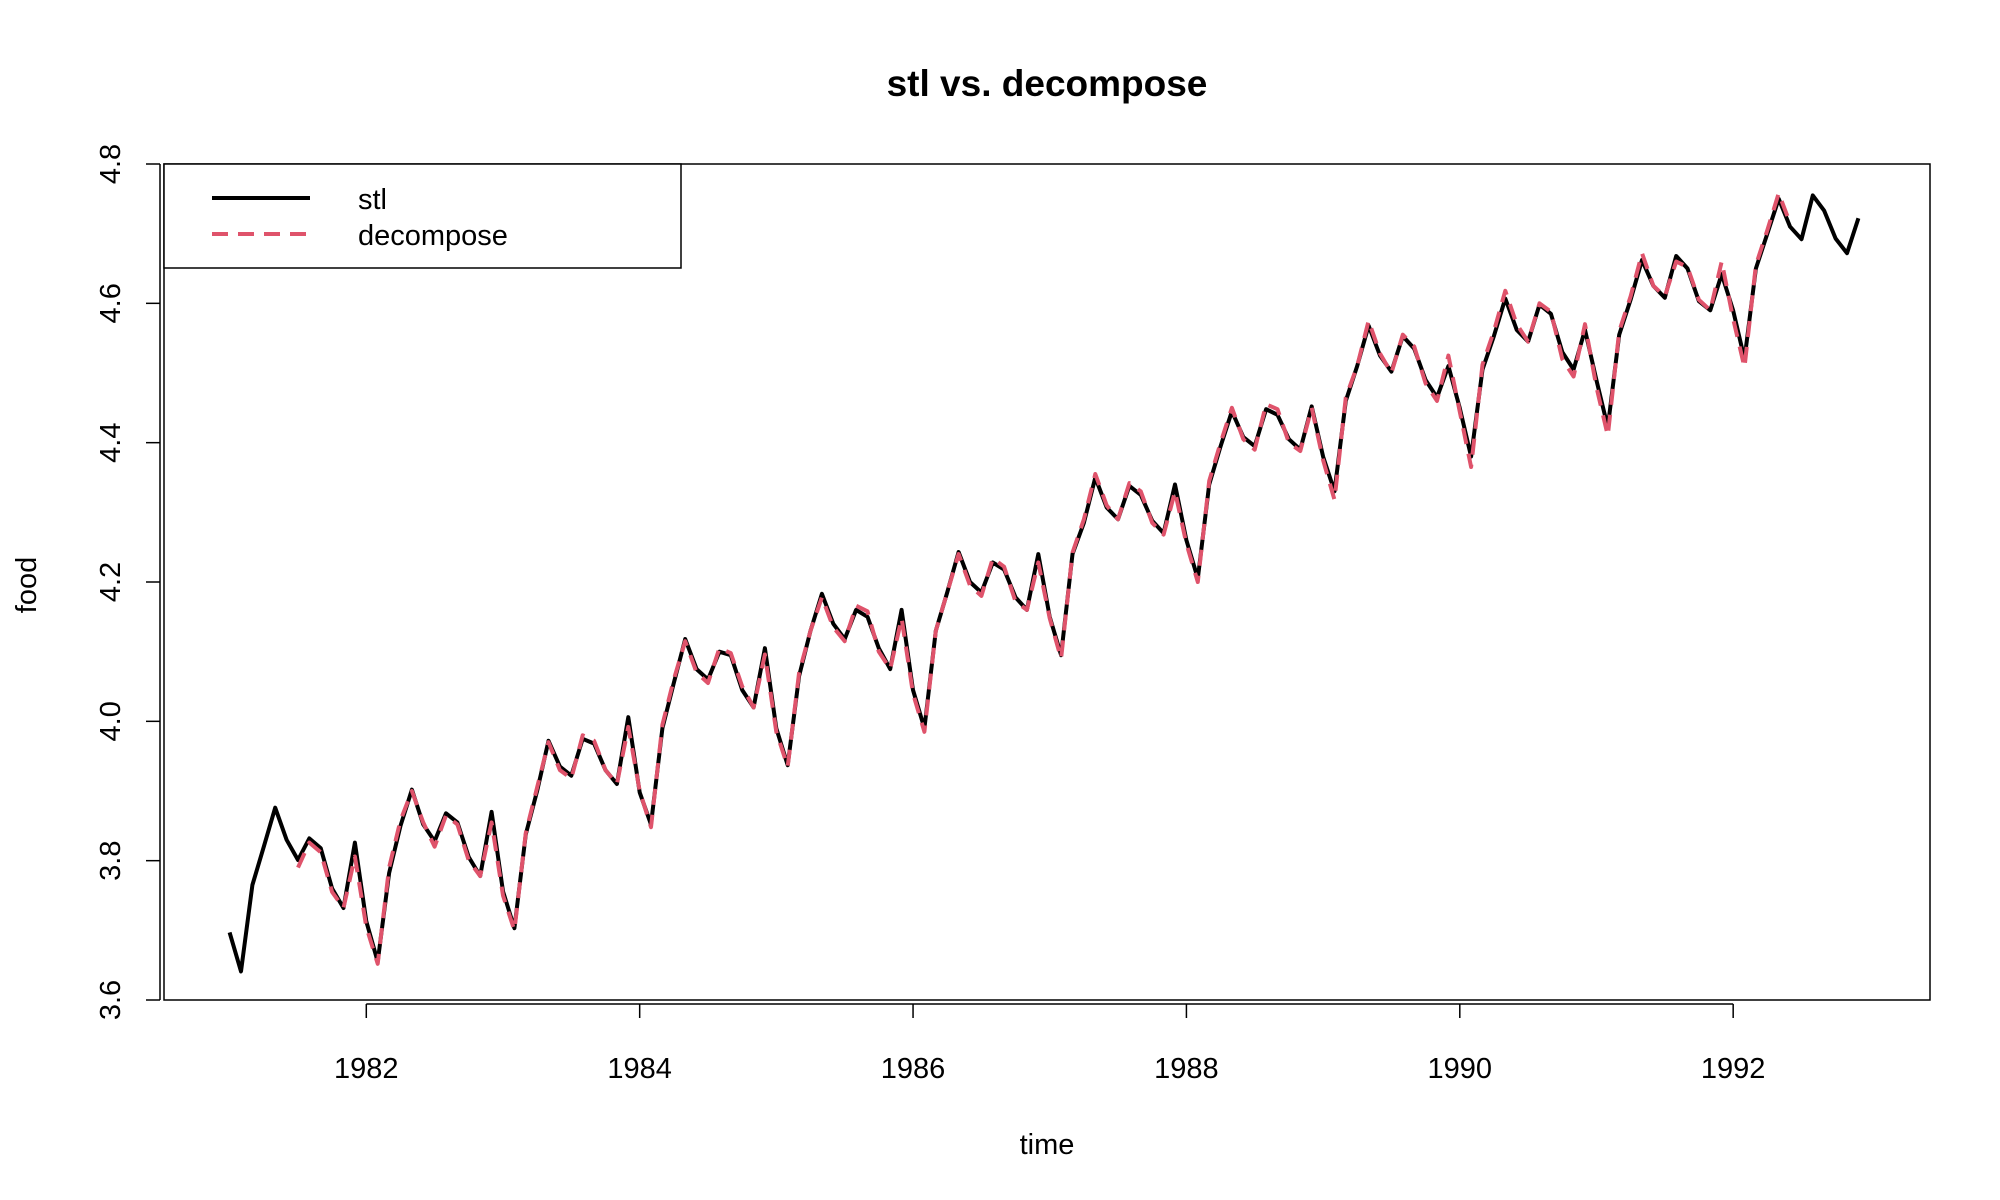 This screenshot has width=2000, height=1200. I want to click on legend-label-decompose: decompose, so click(433, 236).